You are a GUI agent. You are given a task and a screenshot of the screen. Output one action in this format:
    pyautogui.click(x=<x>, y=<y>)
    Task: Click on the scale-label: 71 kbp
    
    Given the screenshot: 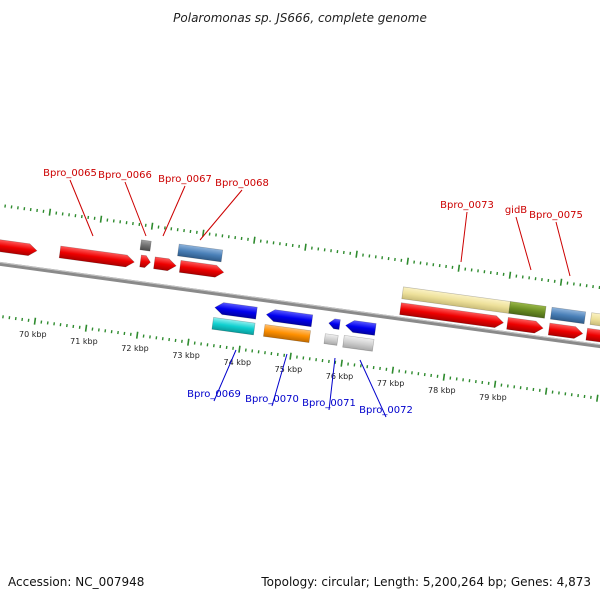 What is the action you would take?
    pyautogui.click(x=84, y=341)
    